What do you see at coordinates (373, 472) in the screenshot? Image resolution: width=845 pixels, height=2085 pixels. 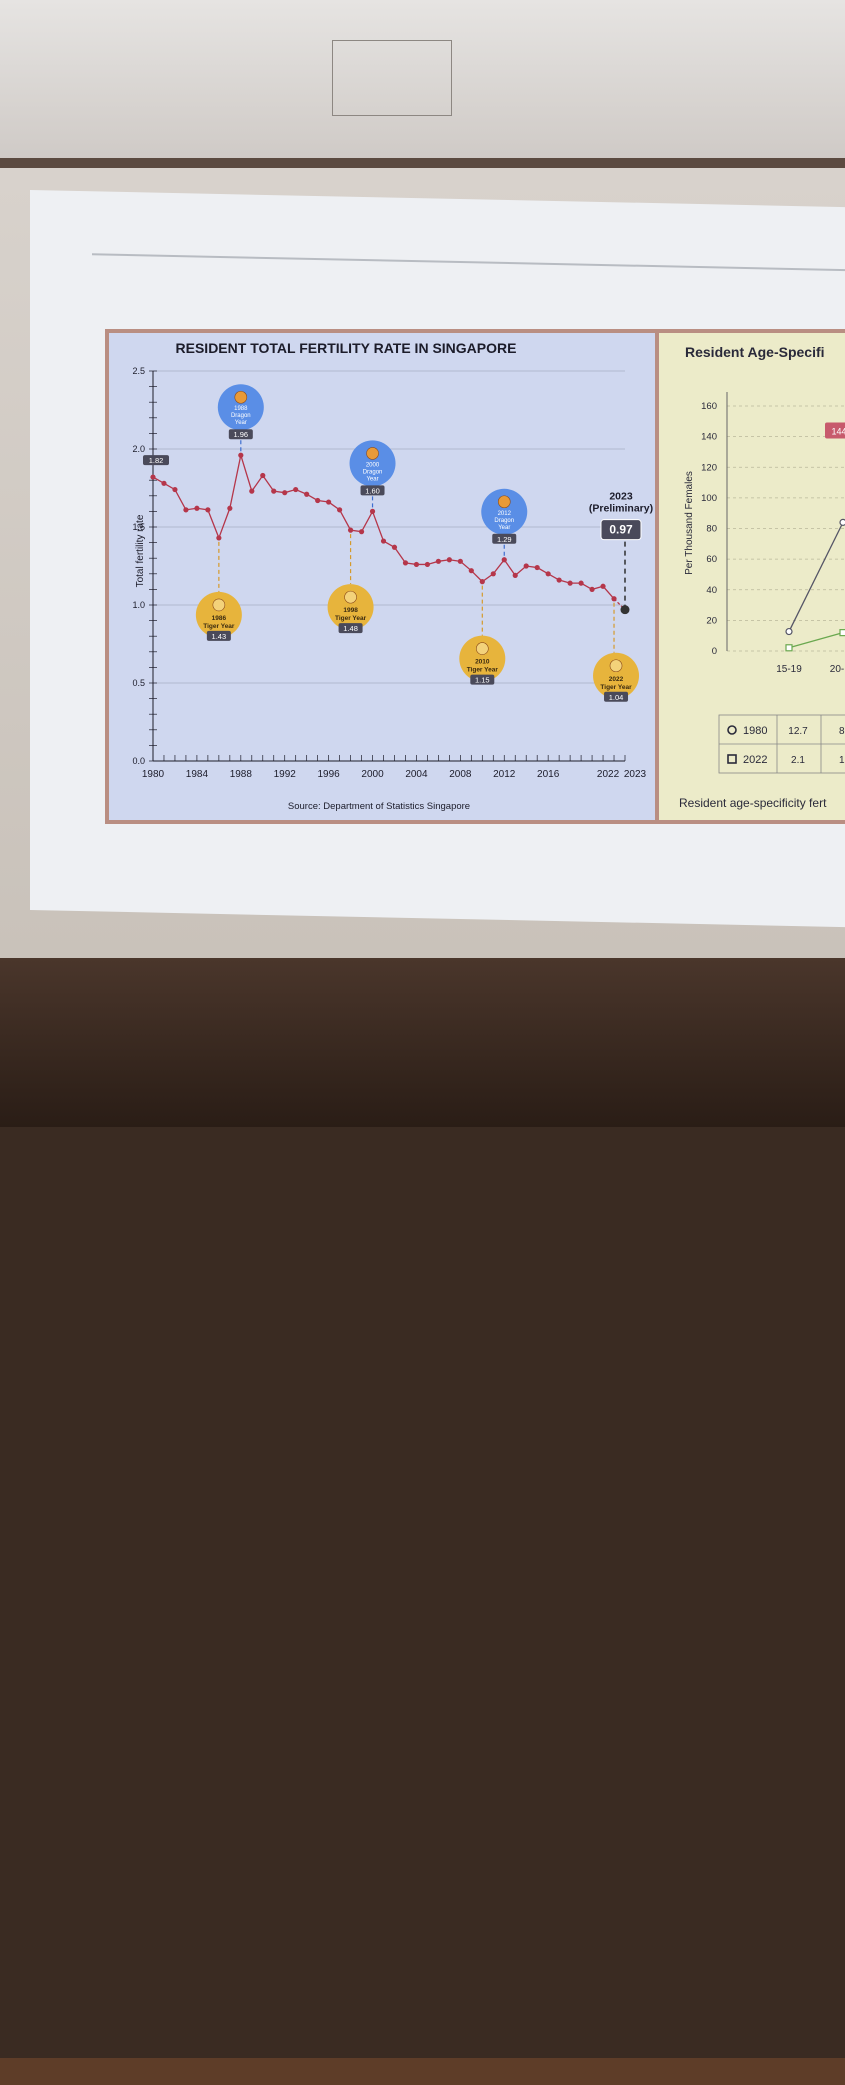 I see `annotation-label: Dragon` at bounding box center [373, 472].